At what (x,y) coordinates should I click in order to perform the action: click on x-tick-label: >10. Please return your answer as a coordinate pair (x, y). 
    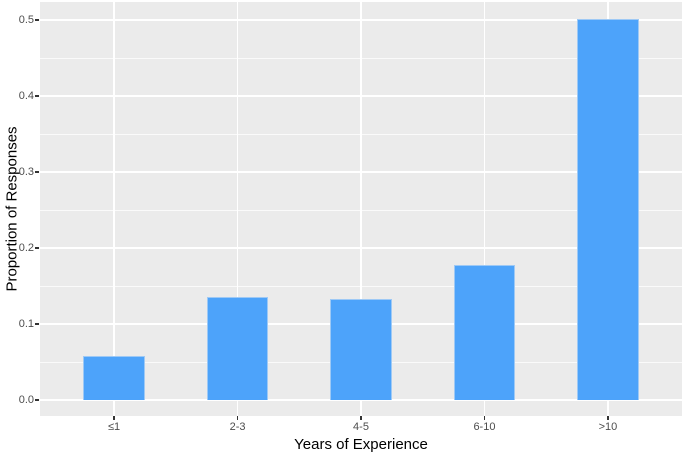
    Looking at the image, I should click on (608, 427).